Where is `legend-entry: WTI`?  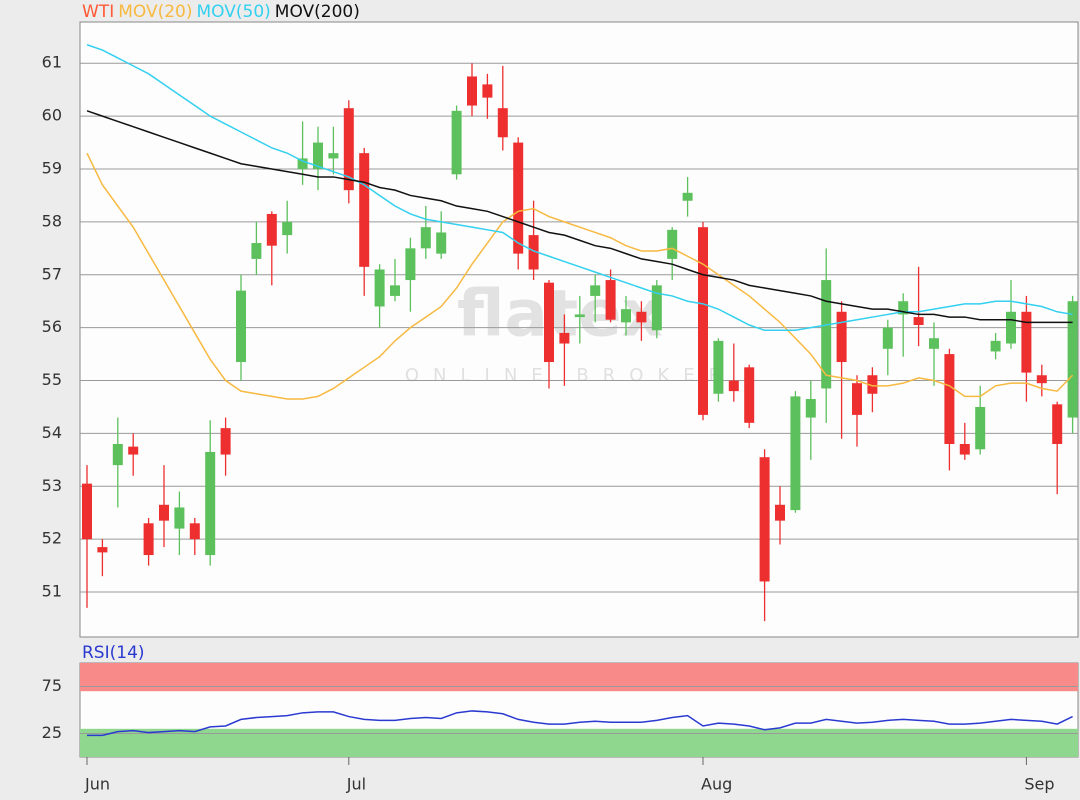 legend-entry: WTI is located at coordinates (98, 12).